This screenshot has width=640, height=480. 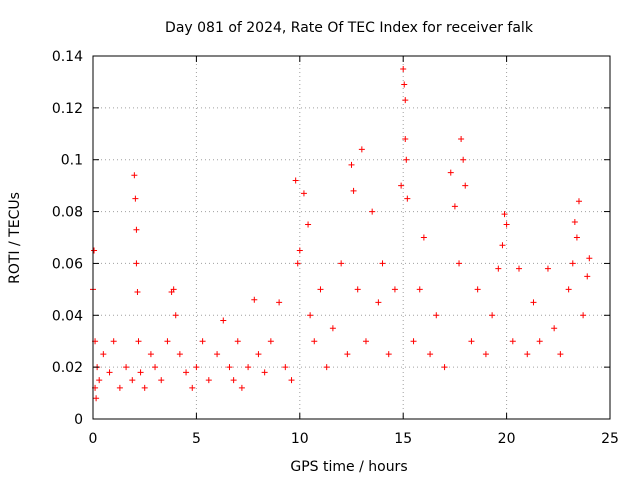 I want to click on y-axis-label: ROTI / TECUs, so click(x=15, y=238).